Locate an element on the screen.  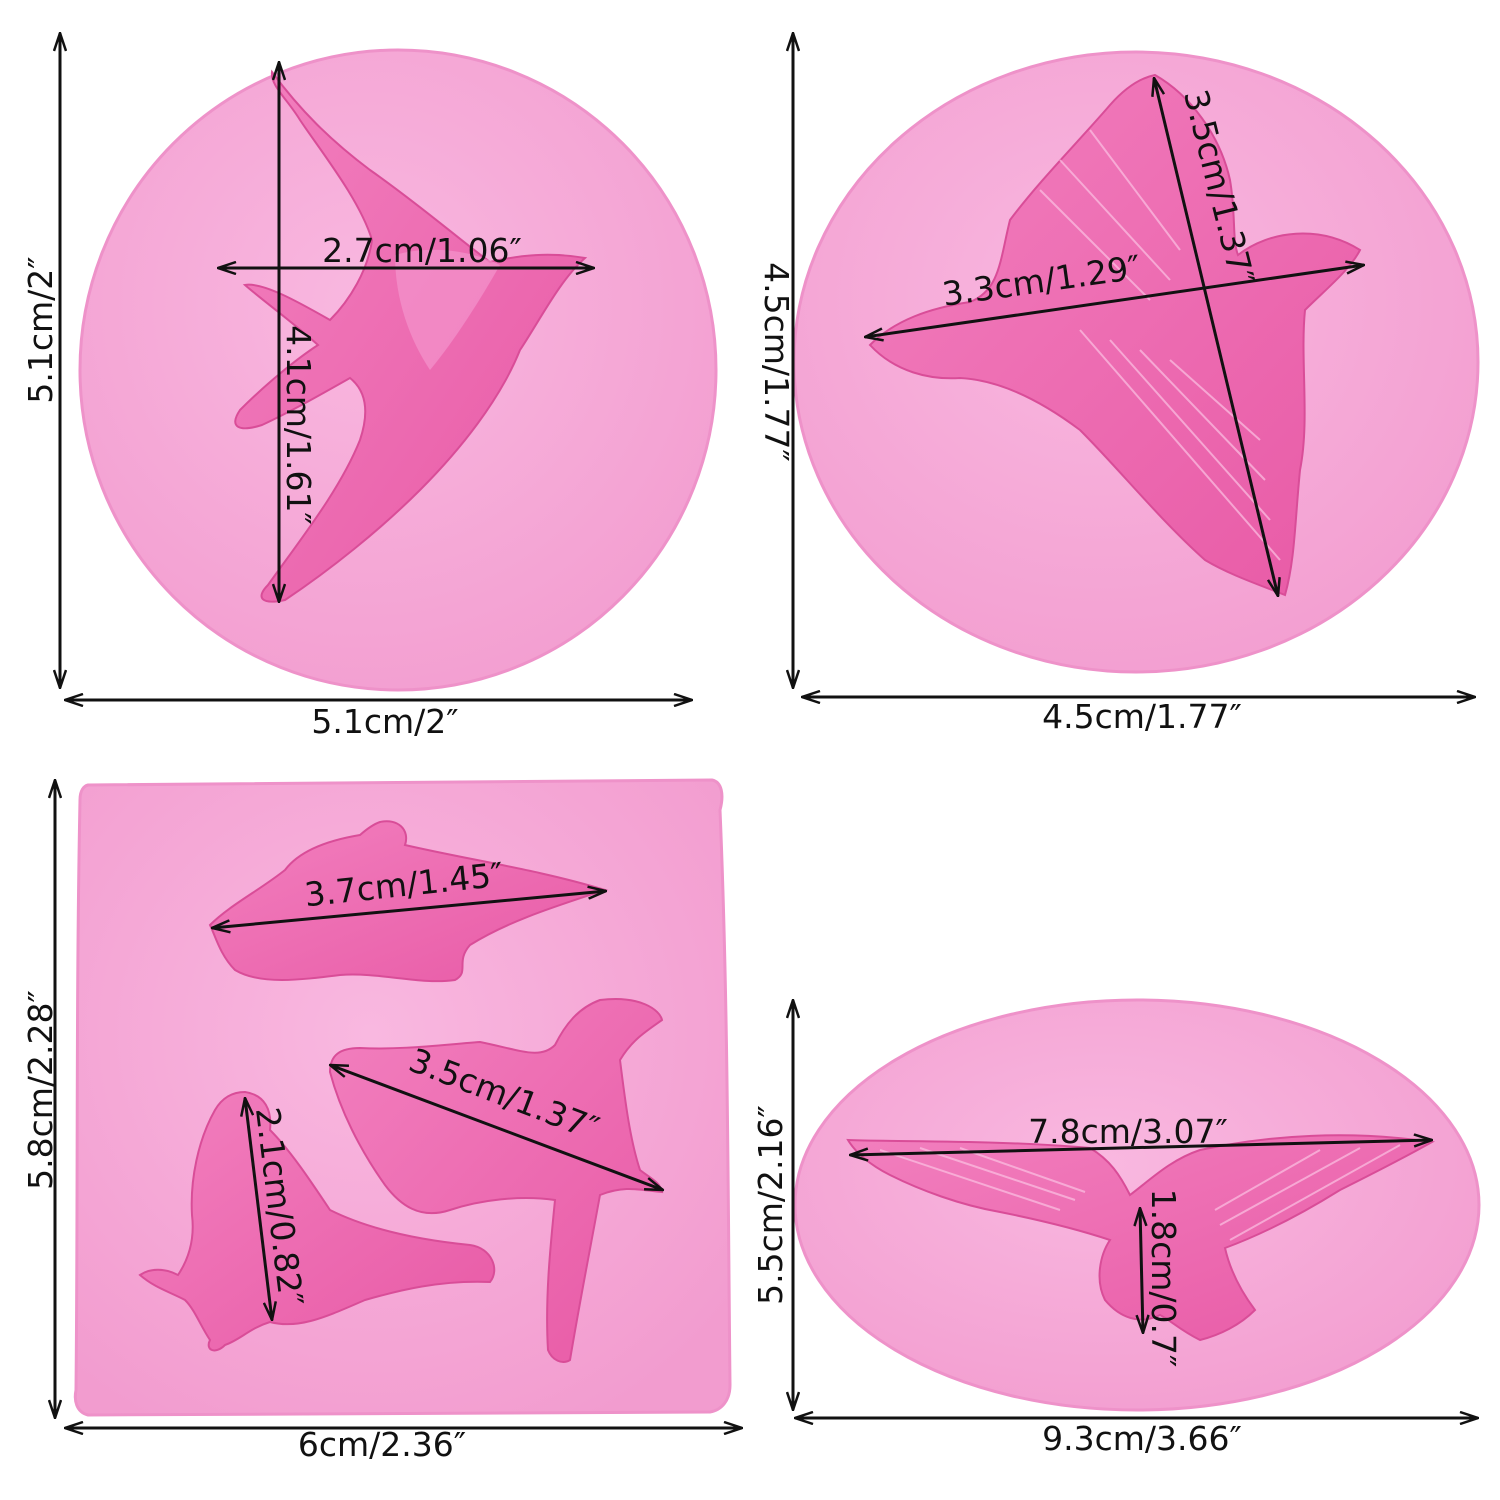
mold-4-outer-width-label: 9.3cm/3.66″ is located at coordinates (1142, 1438).